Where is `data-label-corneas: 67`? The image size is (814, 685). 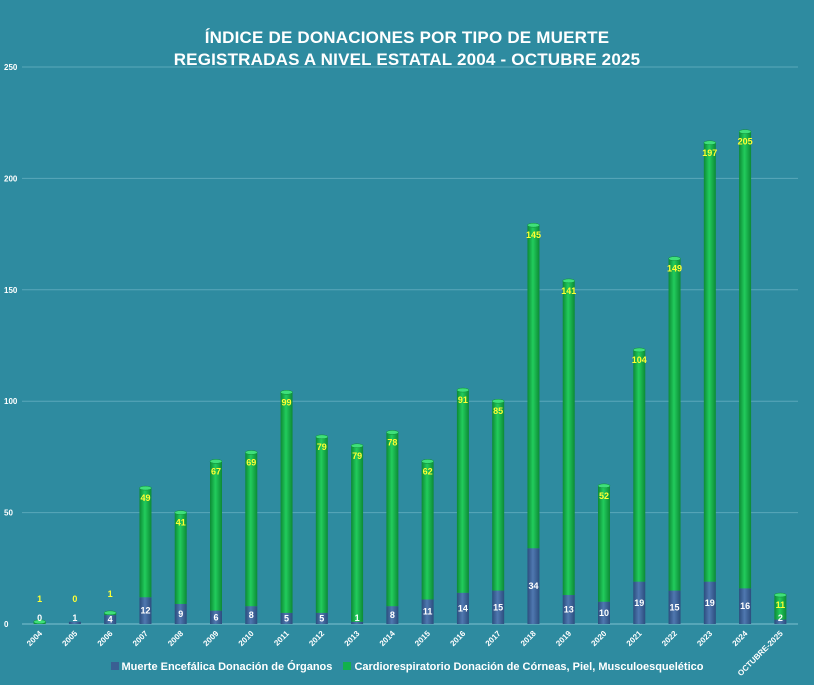
data-label-corneas: 67 is located at coordinates (216, 471).